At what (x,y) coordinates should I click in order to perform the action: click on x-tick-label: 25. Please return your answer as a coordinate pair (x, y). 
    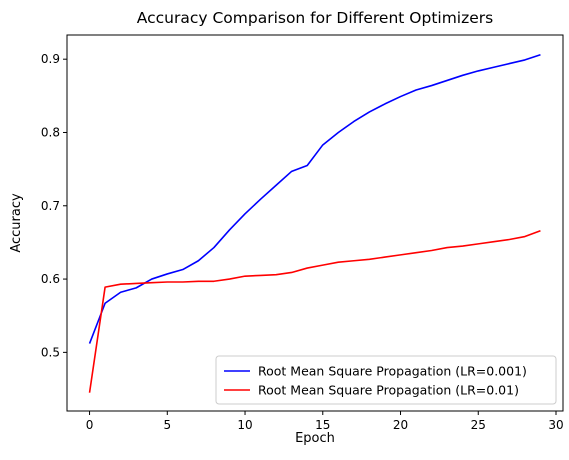
    Looking at the image, I should click on (478, 425).